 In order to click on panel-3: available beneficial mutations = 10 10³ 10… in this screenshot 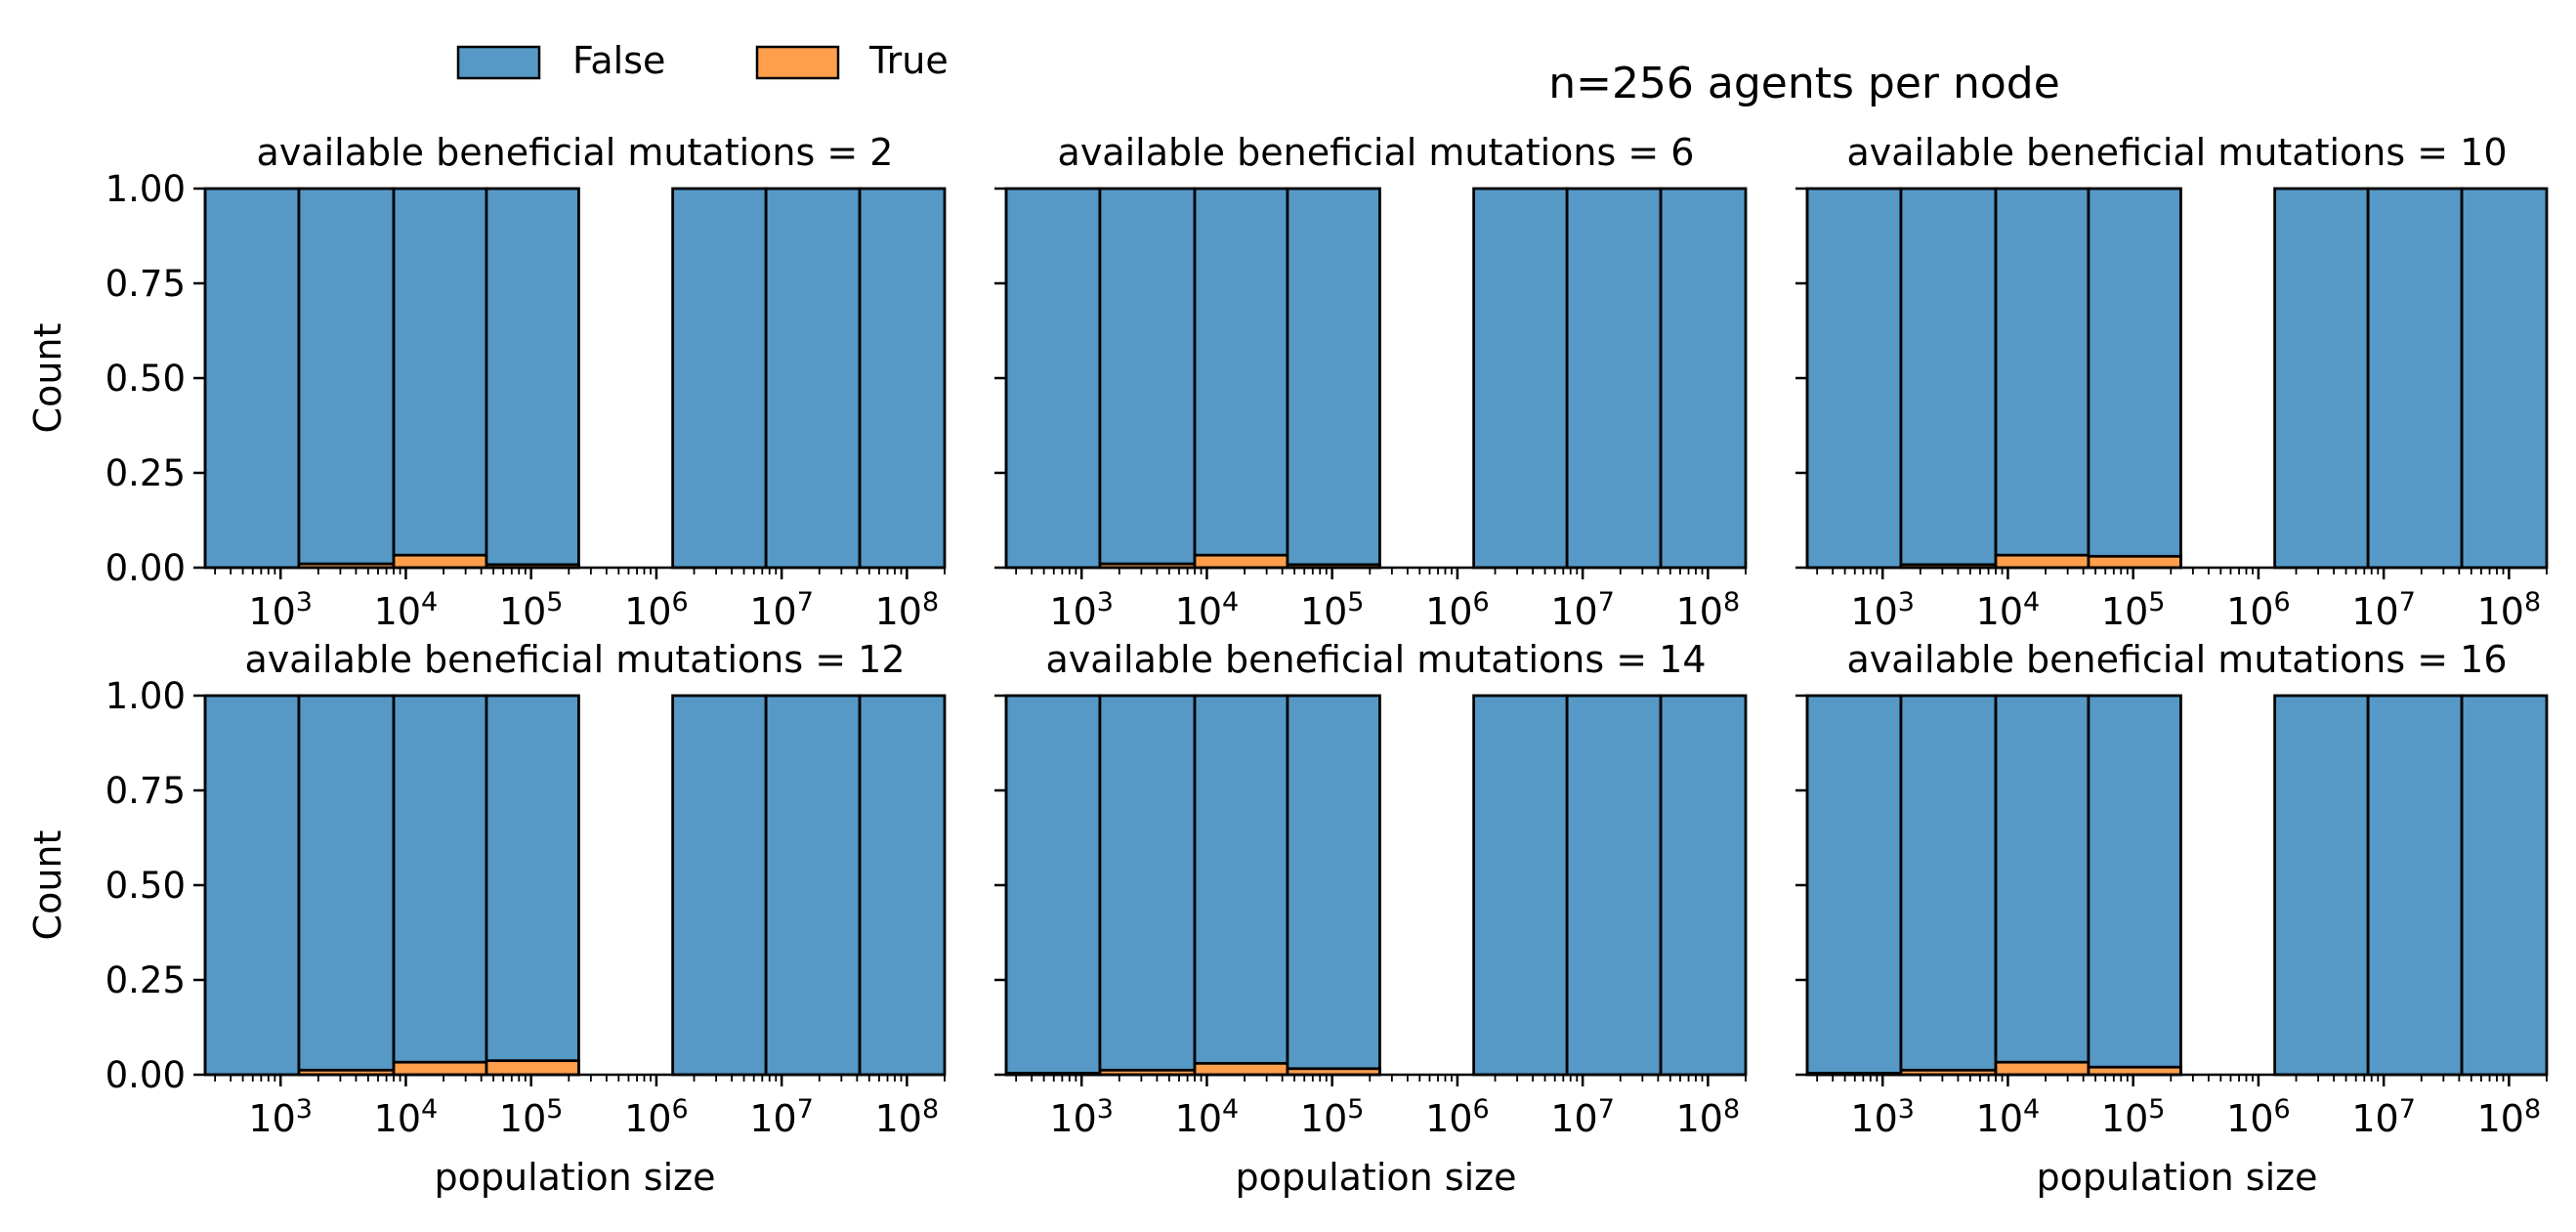, I will do `click(2172, 382)`.